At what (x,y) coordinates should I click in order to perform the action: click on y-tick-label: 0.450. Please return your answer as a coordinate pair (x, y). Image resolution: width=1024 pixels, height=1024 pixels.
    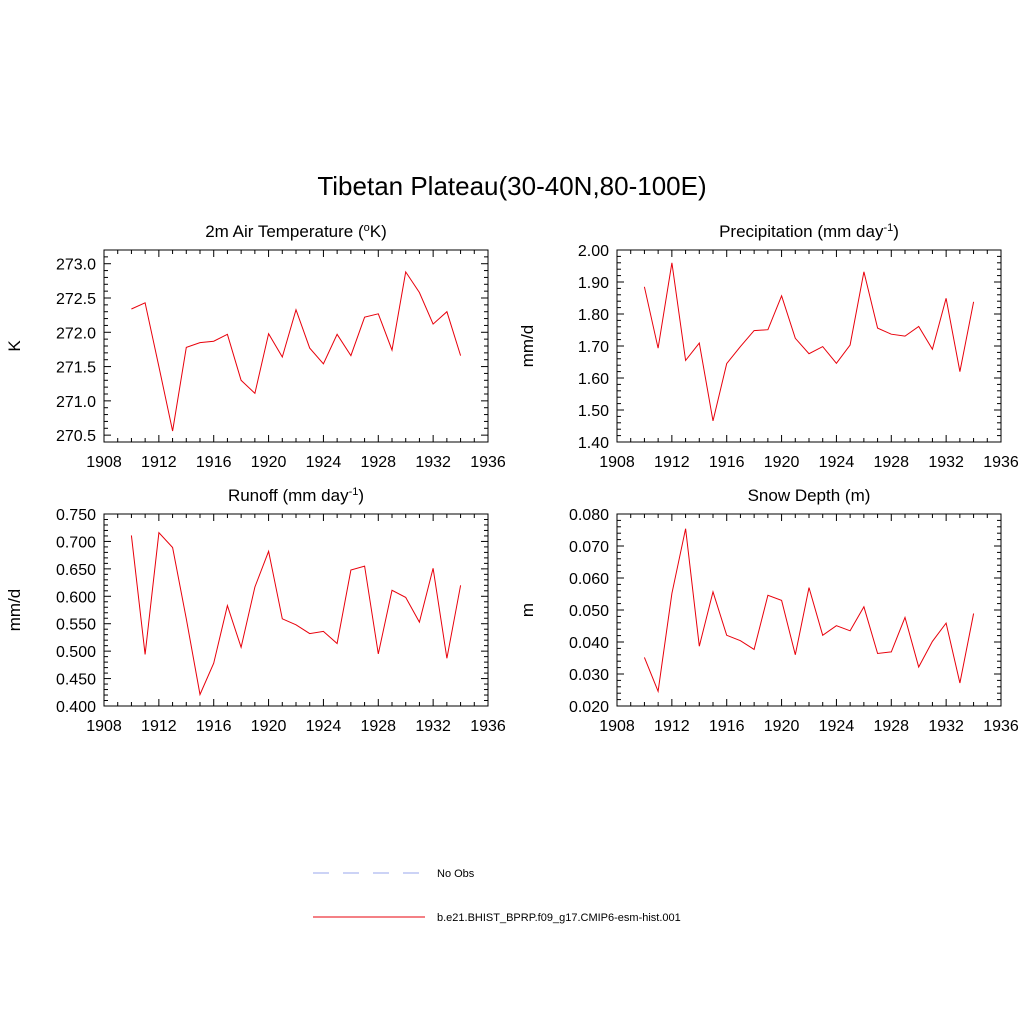
    Looking at the image, I should click on (76, 680).